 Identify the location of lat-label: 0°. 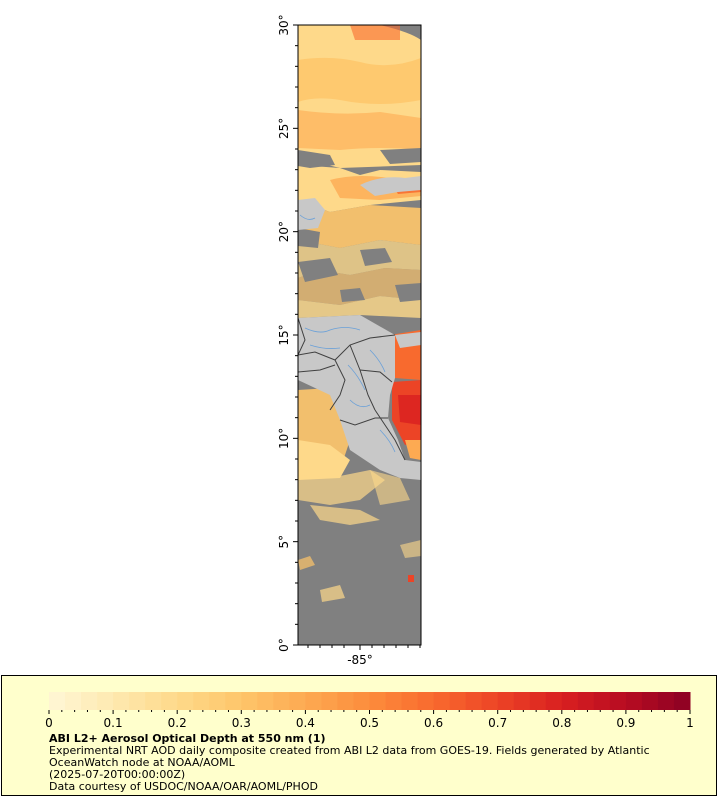
(284, 645).